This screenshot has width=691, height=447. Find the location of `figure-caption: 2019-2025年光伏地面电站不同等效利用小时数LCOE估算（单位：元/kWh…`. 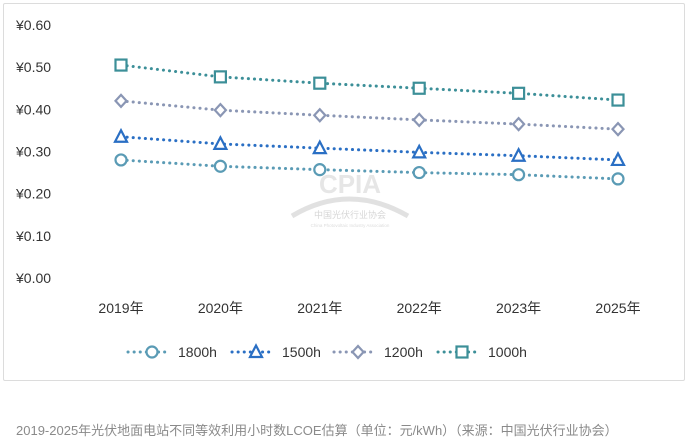

figure-caption: 2019-2025年光伏地面电站不同等效利用小时数LCOE估算（单位：元/kWh… is located at coordinates (317, 430).